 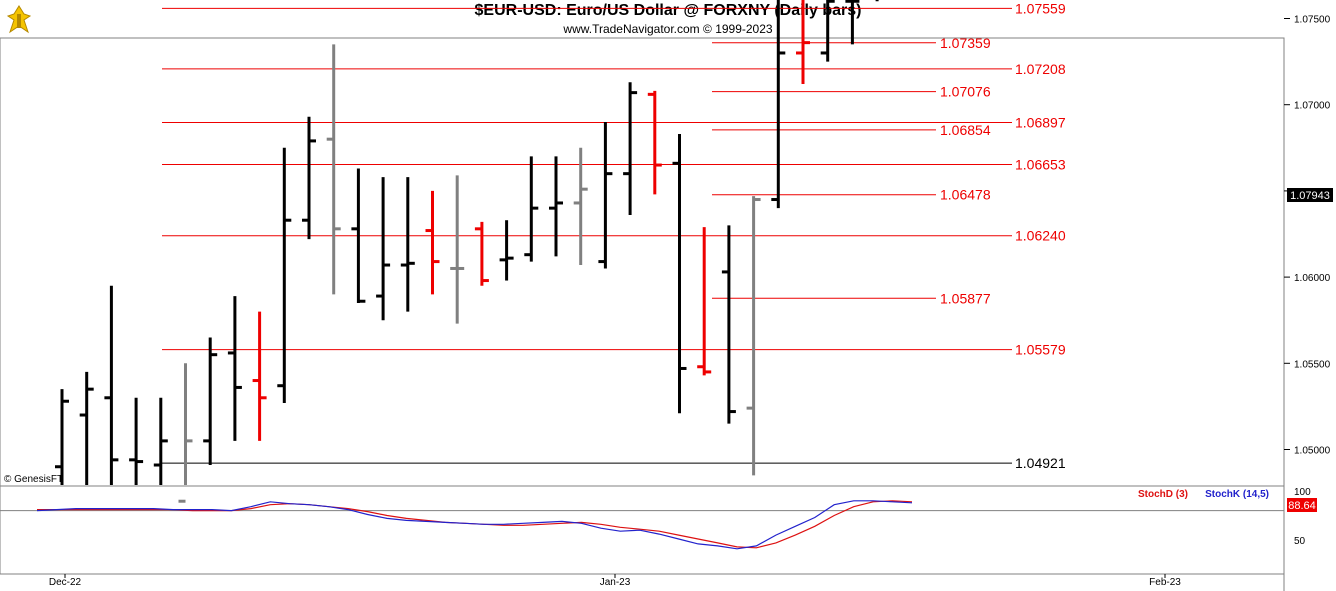 I want to click on red-level-label: 1.06653, so click(x=1040, y=165).